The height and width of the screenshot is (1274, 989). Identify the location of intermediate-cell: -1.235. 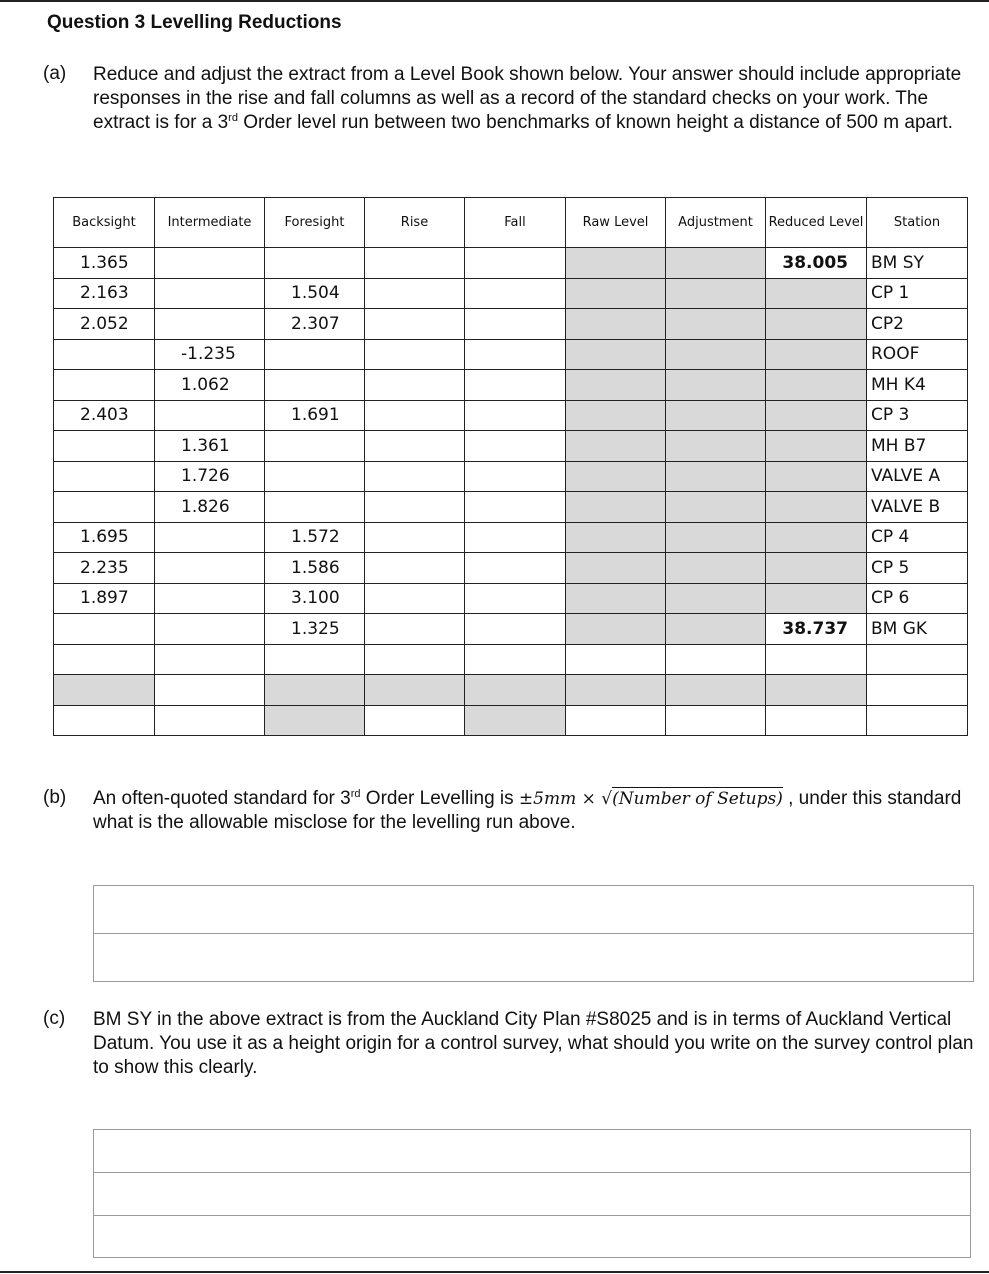
(209, 354).